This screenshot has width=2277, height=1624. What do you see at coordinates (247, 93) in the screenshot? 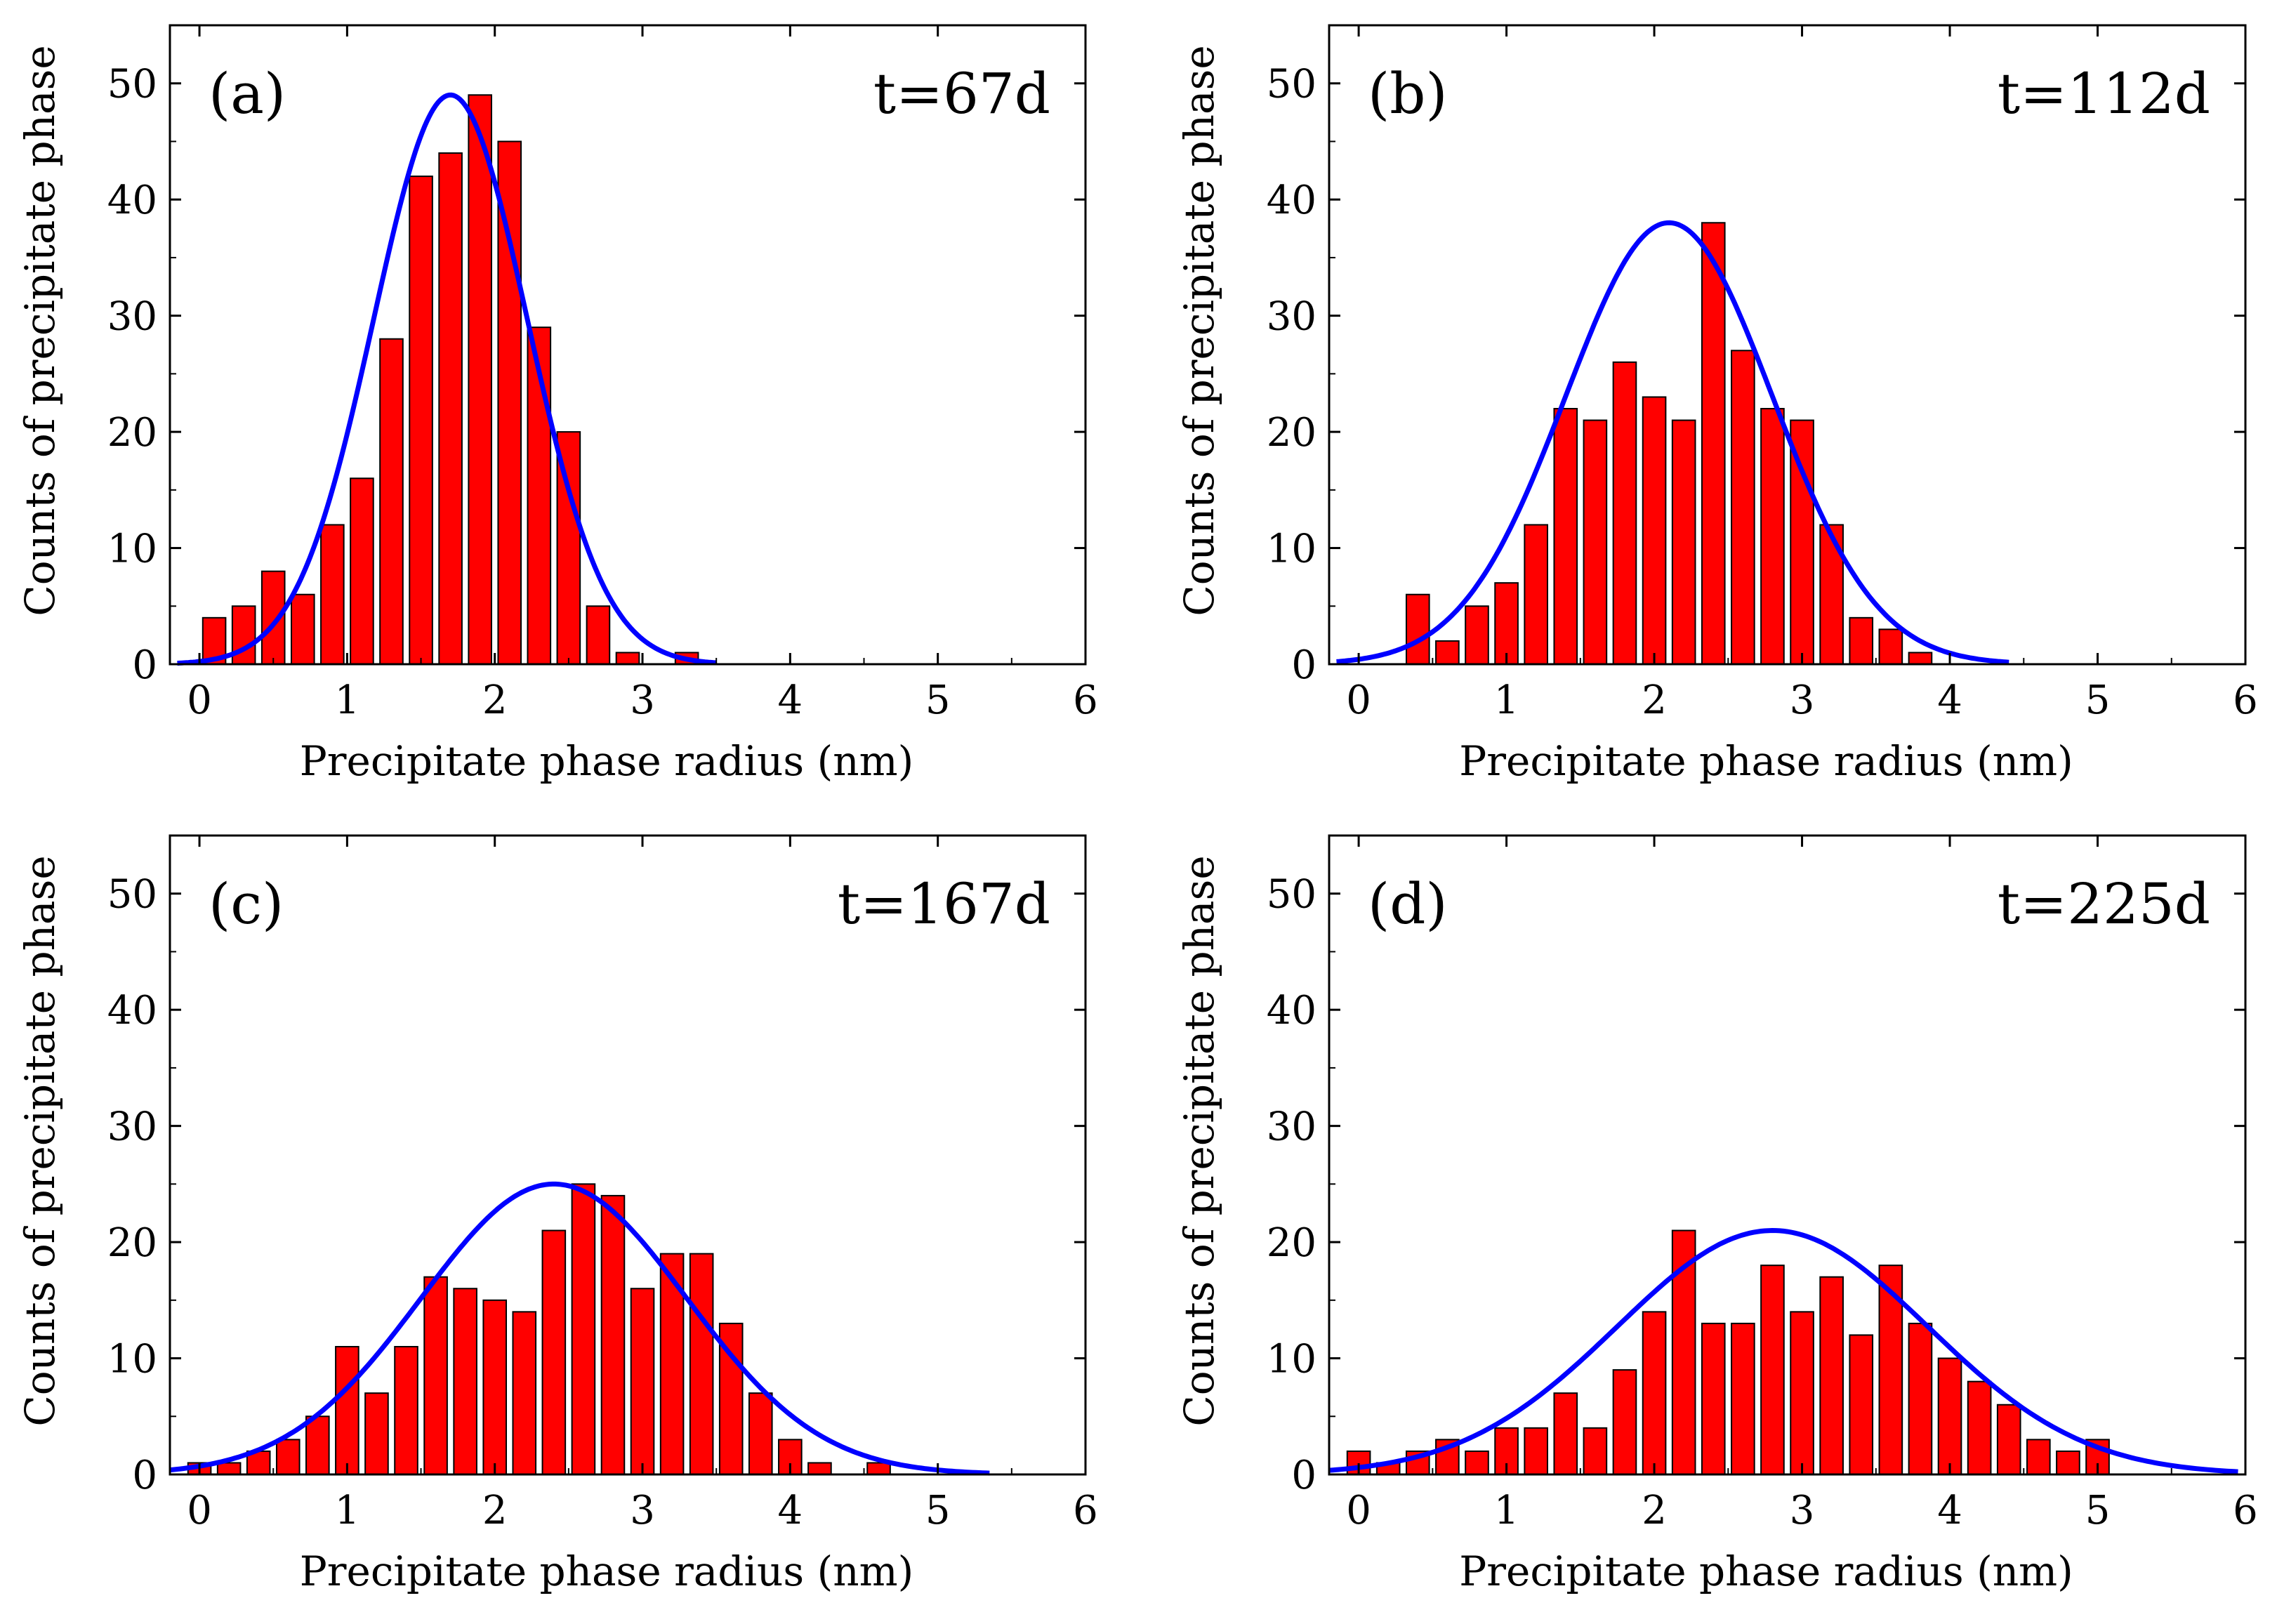
I see `panel-label: (a)` at bounding box center [247, 93].